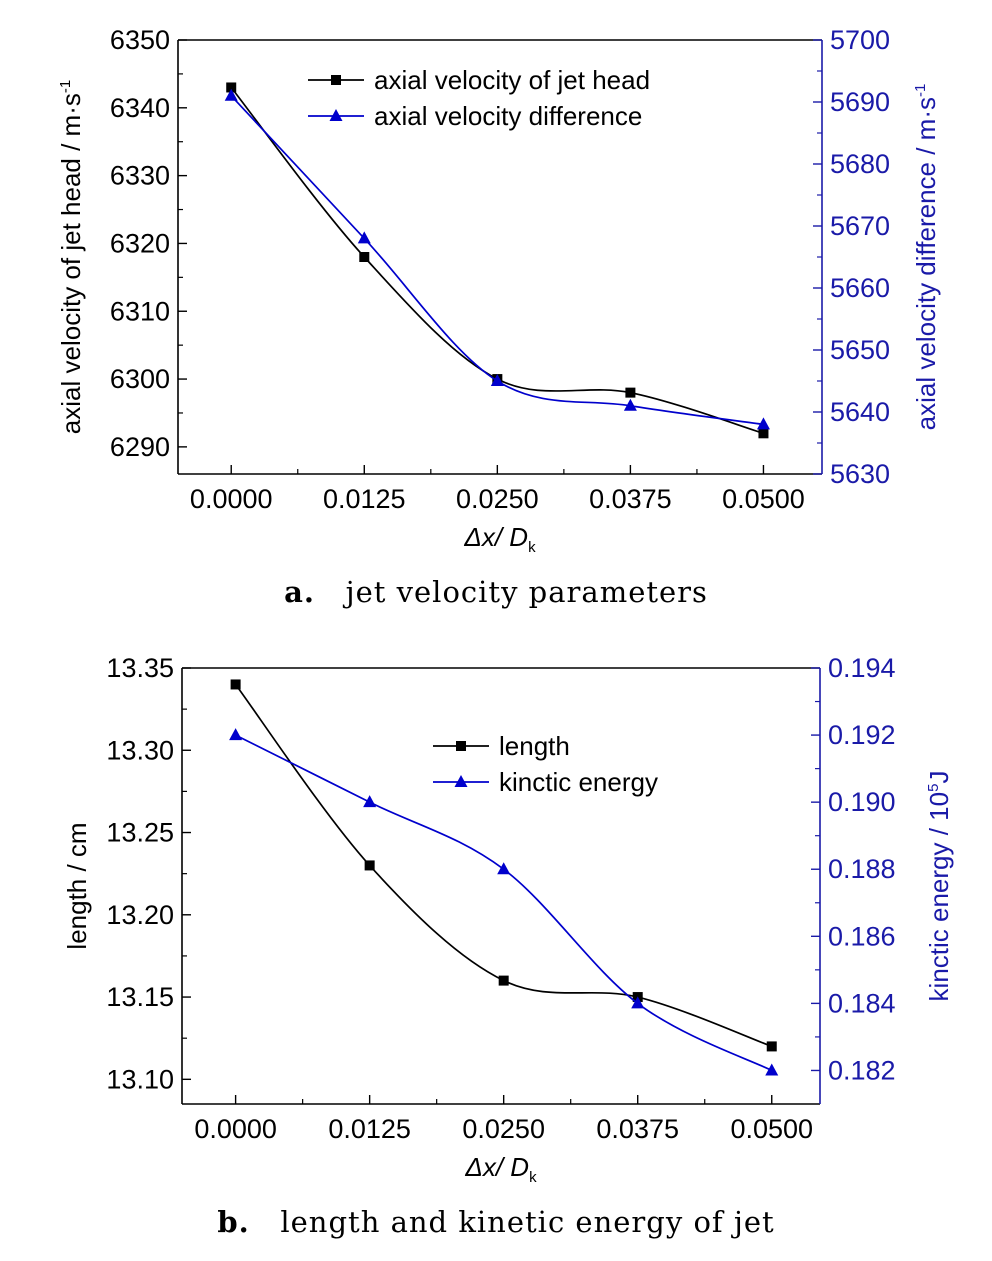 Image resolution: width=992 pixels, height=1261 pixels. I want to click on figure-caption: a. jet velocity parameters, so click(496, 592).